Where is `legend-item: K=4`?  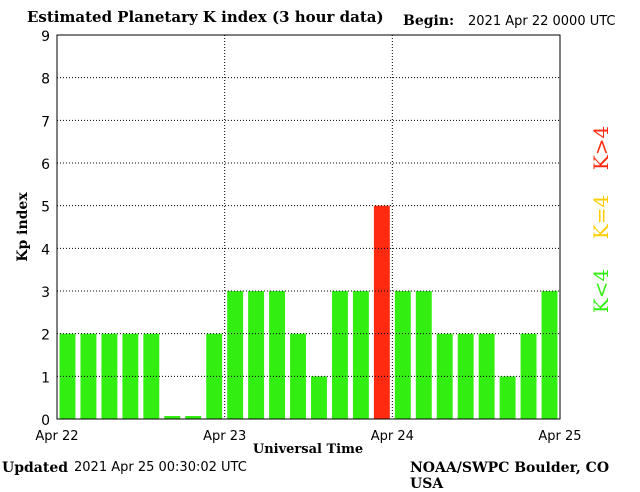 legend-item: K=4 is located at coordinates (601, 217).